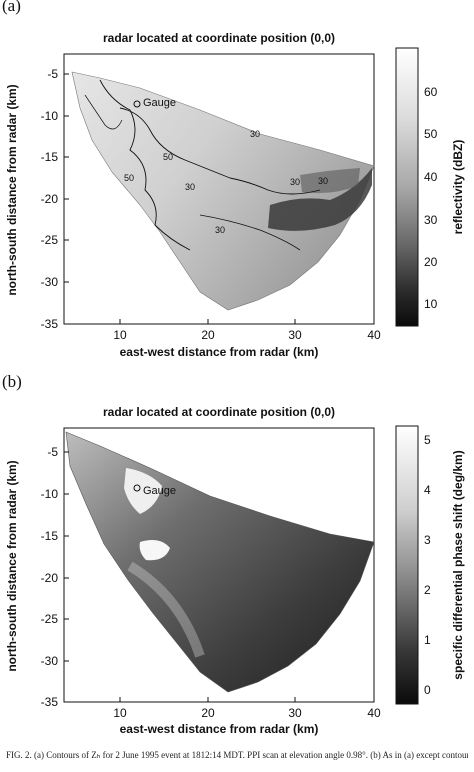  Describe the element at coordinates (431, 177) in the screenshot. I see `colorbar-tick-label: 40` at that location.